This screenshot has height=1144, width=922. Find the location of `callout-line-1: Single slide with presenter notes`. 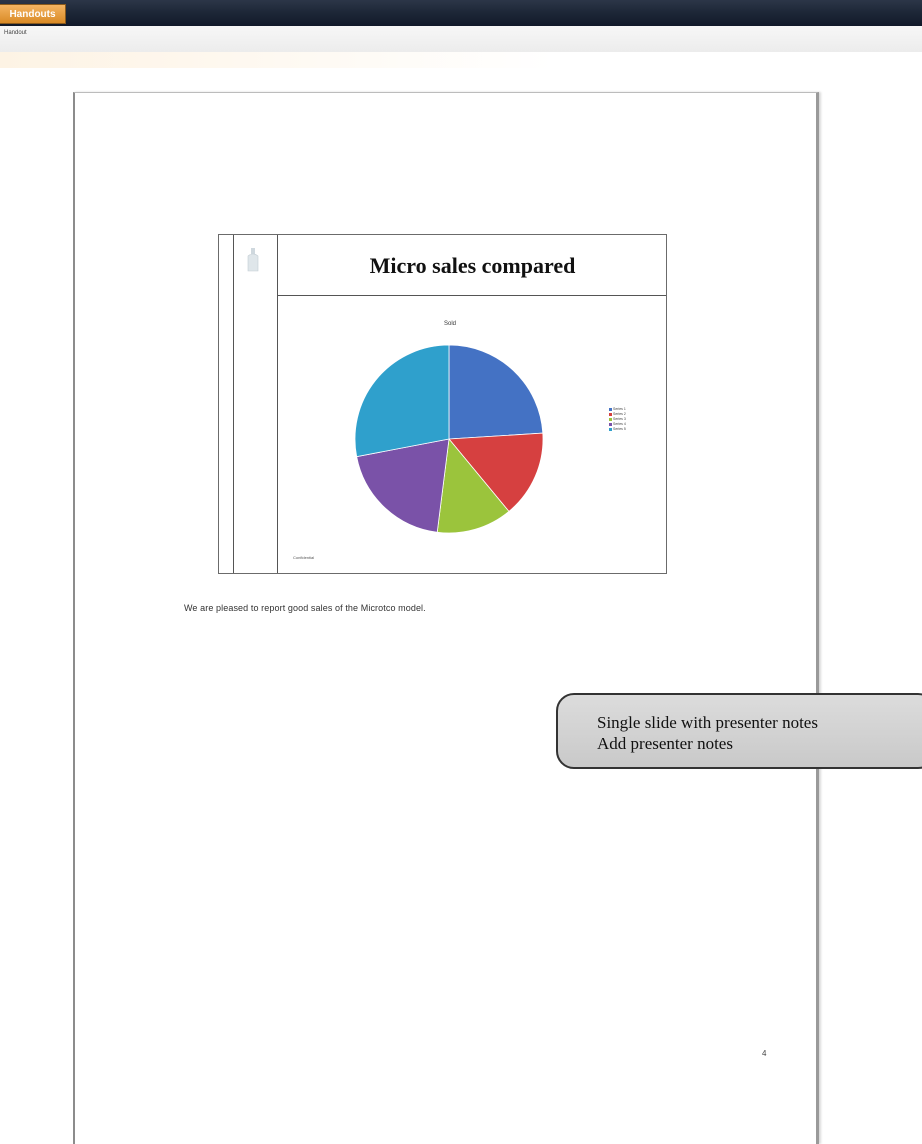

callout-line-1: Single slide with presenter notes is located at coordinates (707, 722).